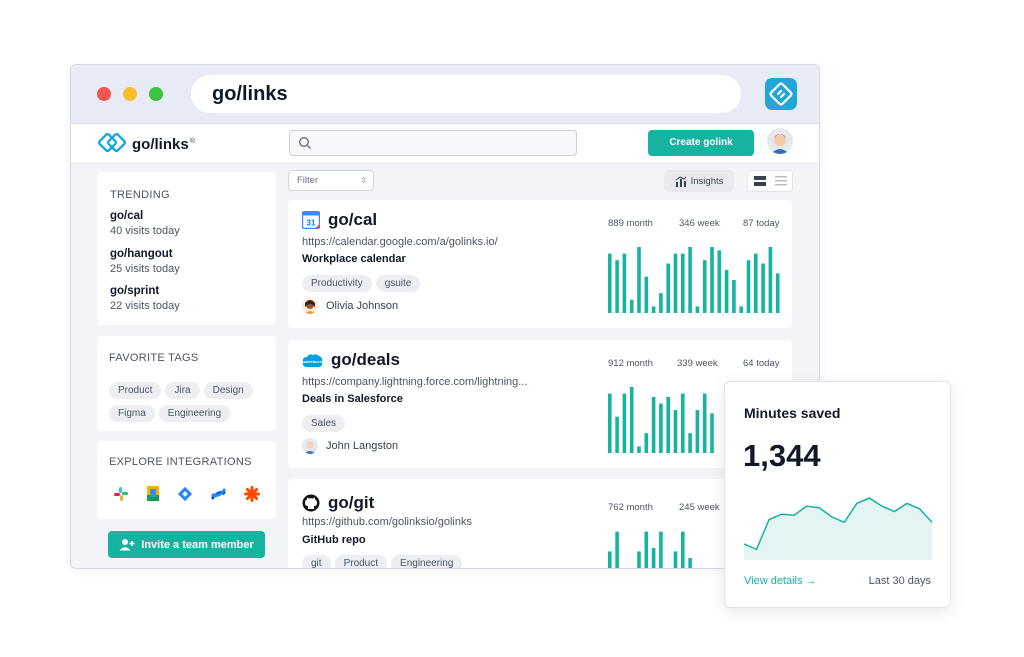 This screenshot has width=1024, height=657. I want to click on filter-select: Filter ⇕, so click(331, 180).